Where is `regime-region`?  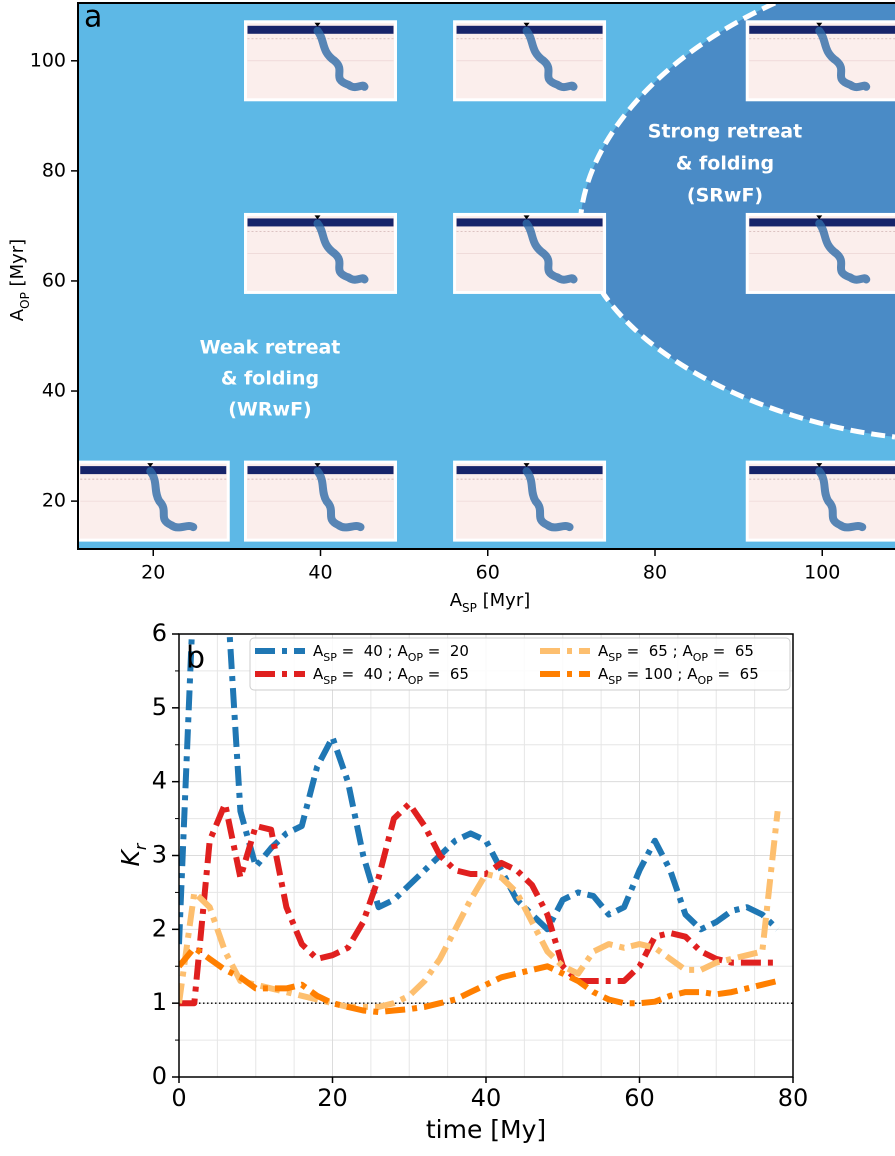
regime-region is located at coordinates (737, 220).